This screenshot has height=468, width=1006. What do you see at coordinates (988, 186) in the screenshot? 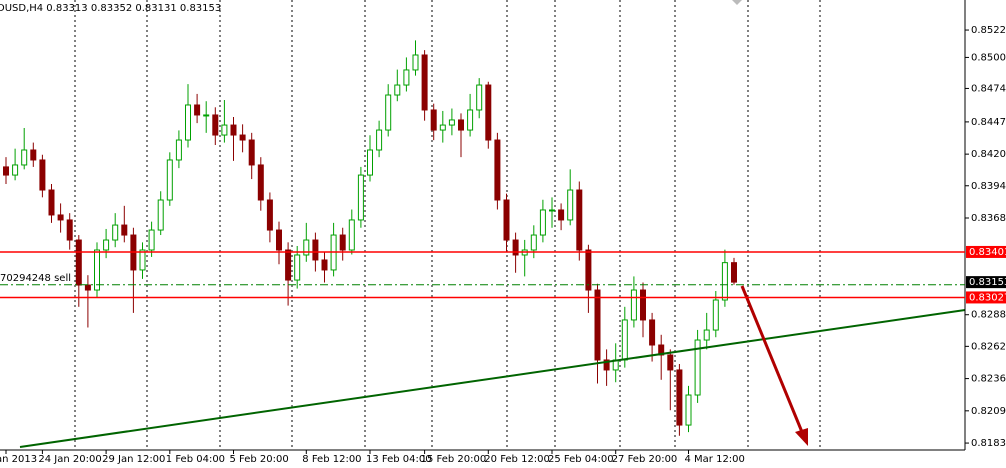
I see `y-tick-label: 0.83945` at bounding box center [988, 186].